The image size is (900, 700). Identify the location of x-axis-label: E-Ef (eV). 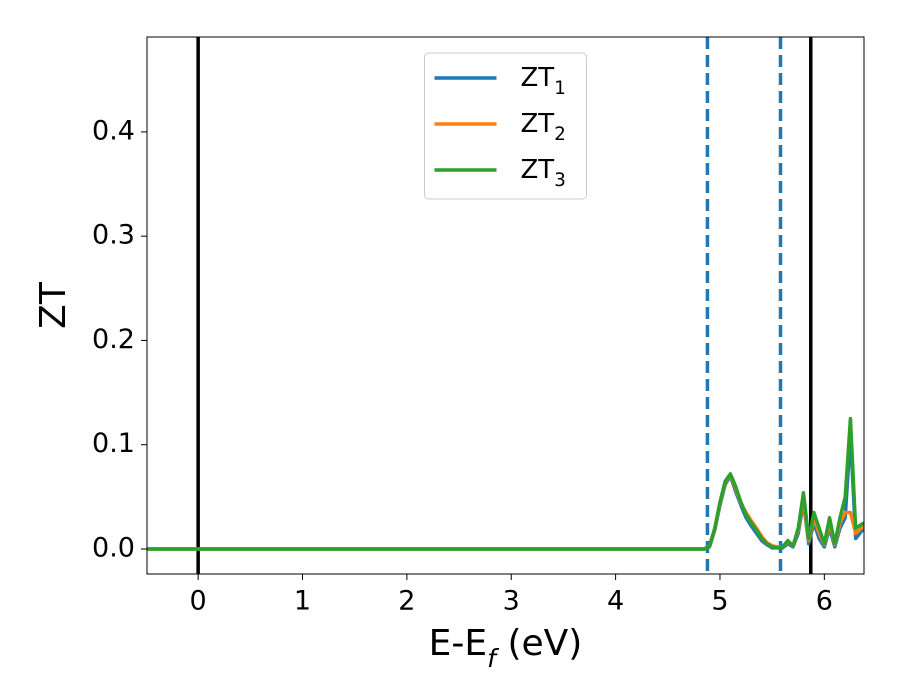
(506, 648).